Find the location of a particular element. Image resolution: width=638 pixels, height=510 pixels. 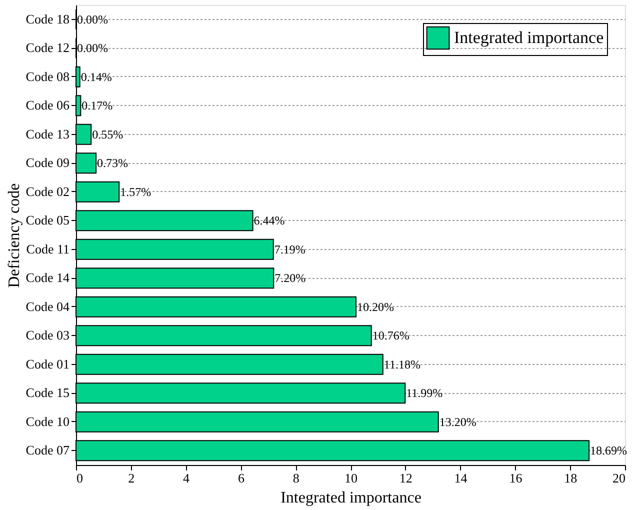

legend-label: Integrated importance is located at coordinates (529, 37).